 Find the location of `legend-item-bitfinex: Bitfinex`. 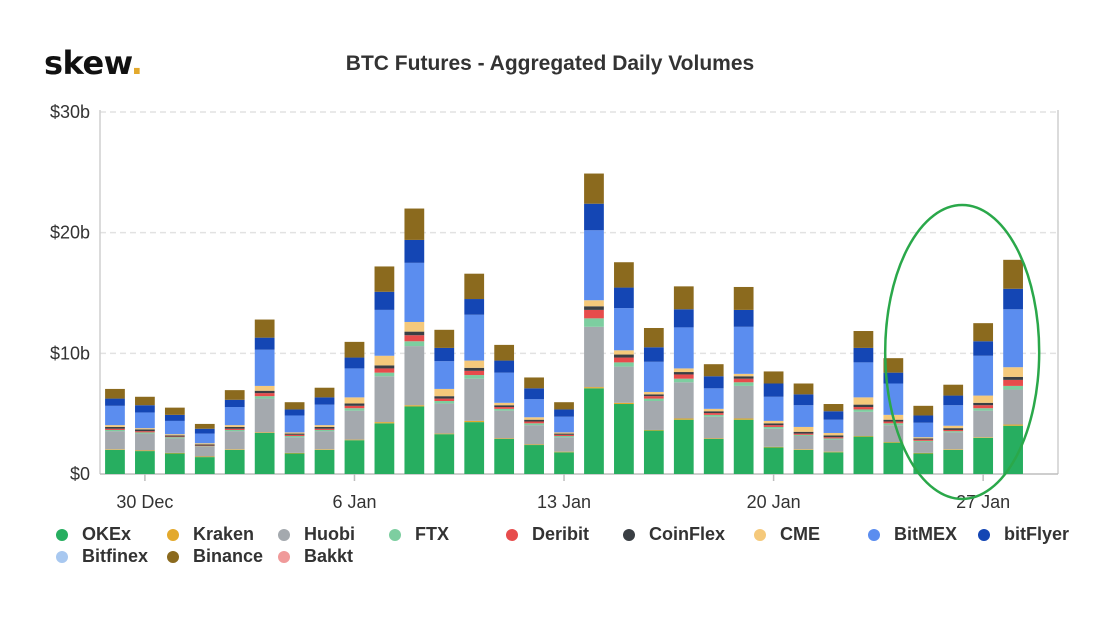

legend-item-bitfinex: Bitfinex is located at coordinates (102, 556).